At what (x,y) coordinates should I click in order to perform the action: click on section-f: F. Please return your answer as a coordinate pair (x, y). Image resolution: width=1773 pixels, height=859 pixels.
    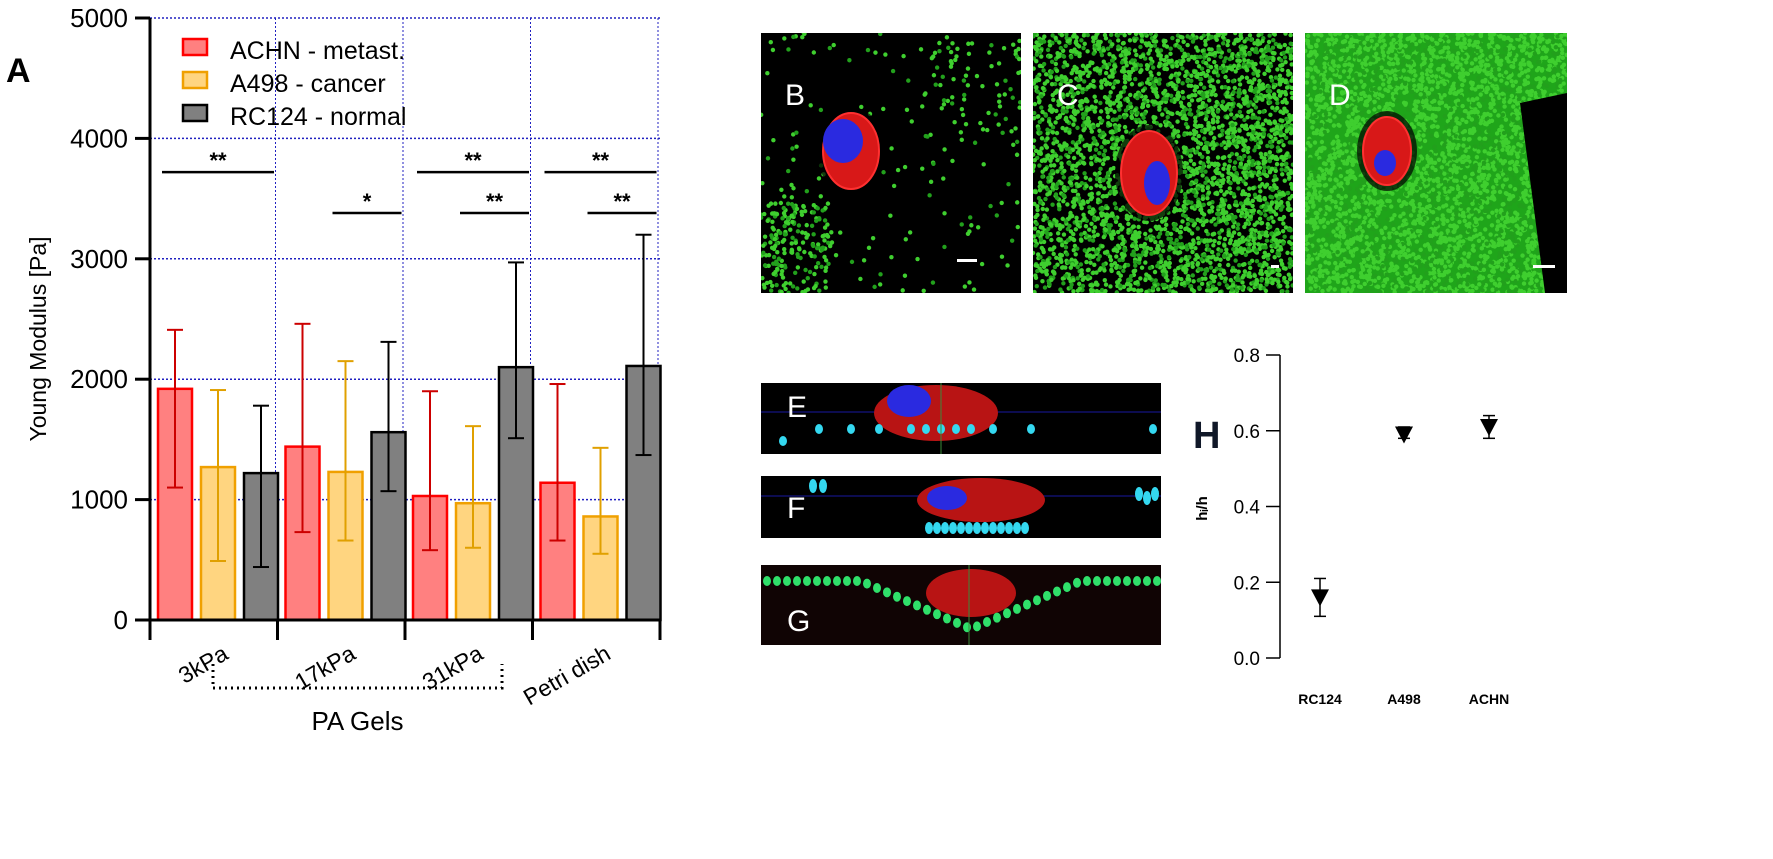
    Looking at the image, I should click on (961, 507).